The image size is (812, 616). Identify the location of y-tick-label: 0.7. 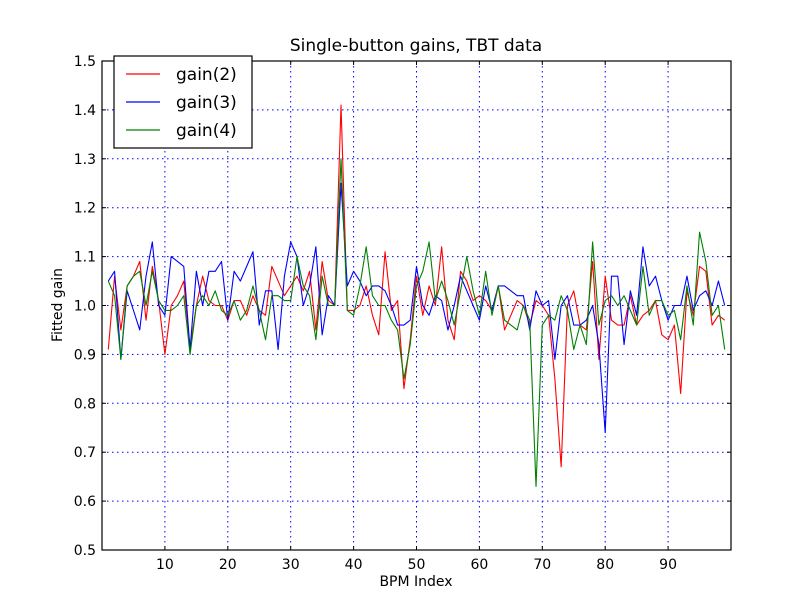
(85, 453).